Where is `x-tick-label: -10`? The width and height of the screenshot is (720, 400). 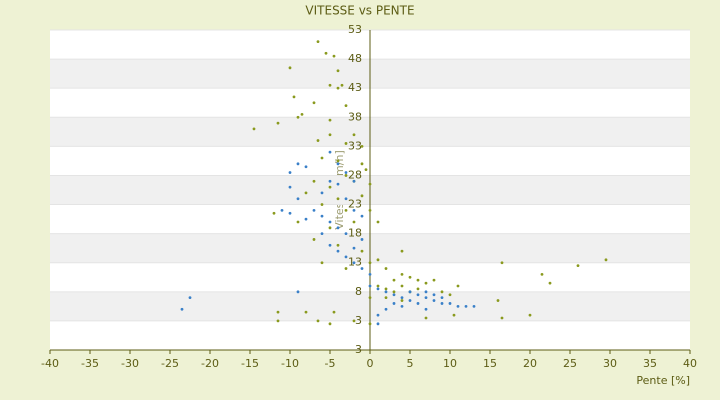 x-tick-label: -10 is located at coordinates (290, 363).